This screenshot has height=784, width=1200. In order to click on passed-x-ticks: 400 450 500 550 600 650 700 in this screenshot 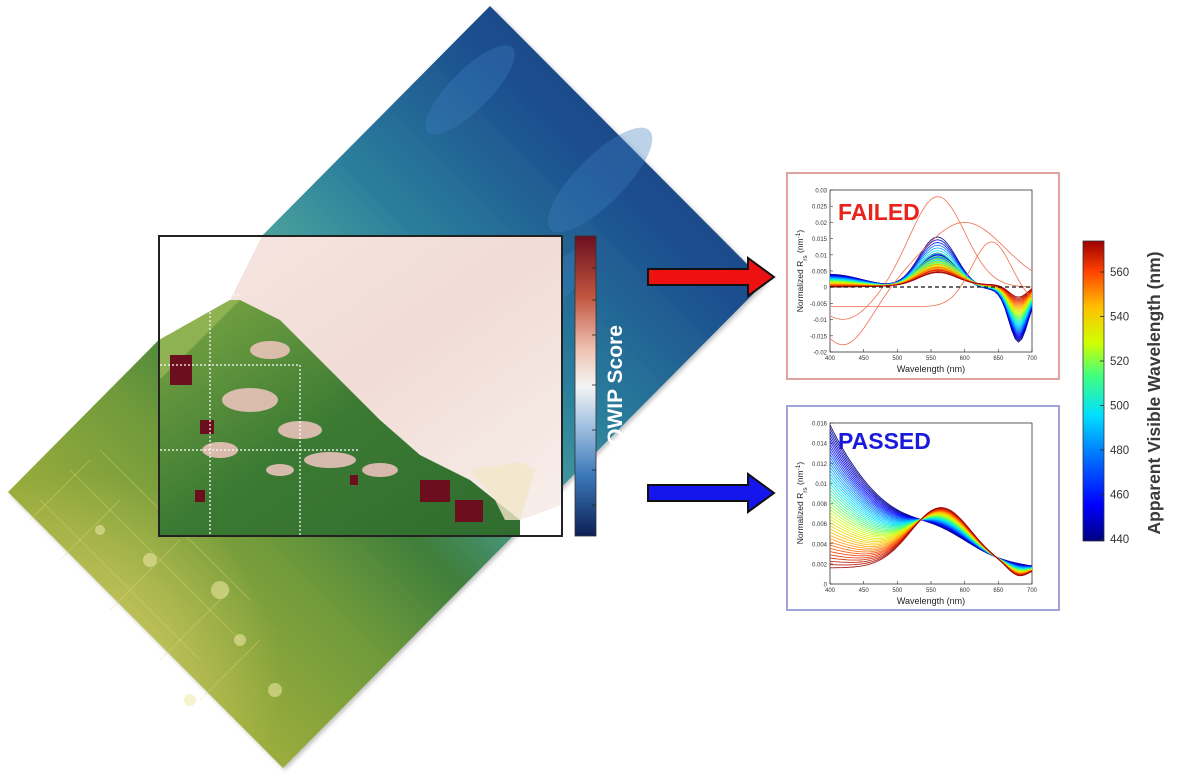, I will do `click(931, 587)`.